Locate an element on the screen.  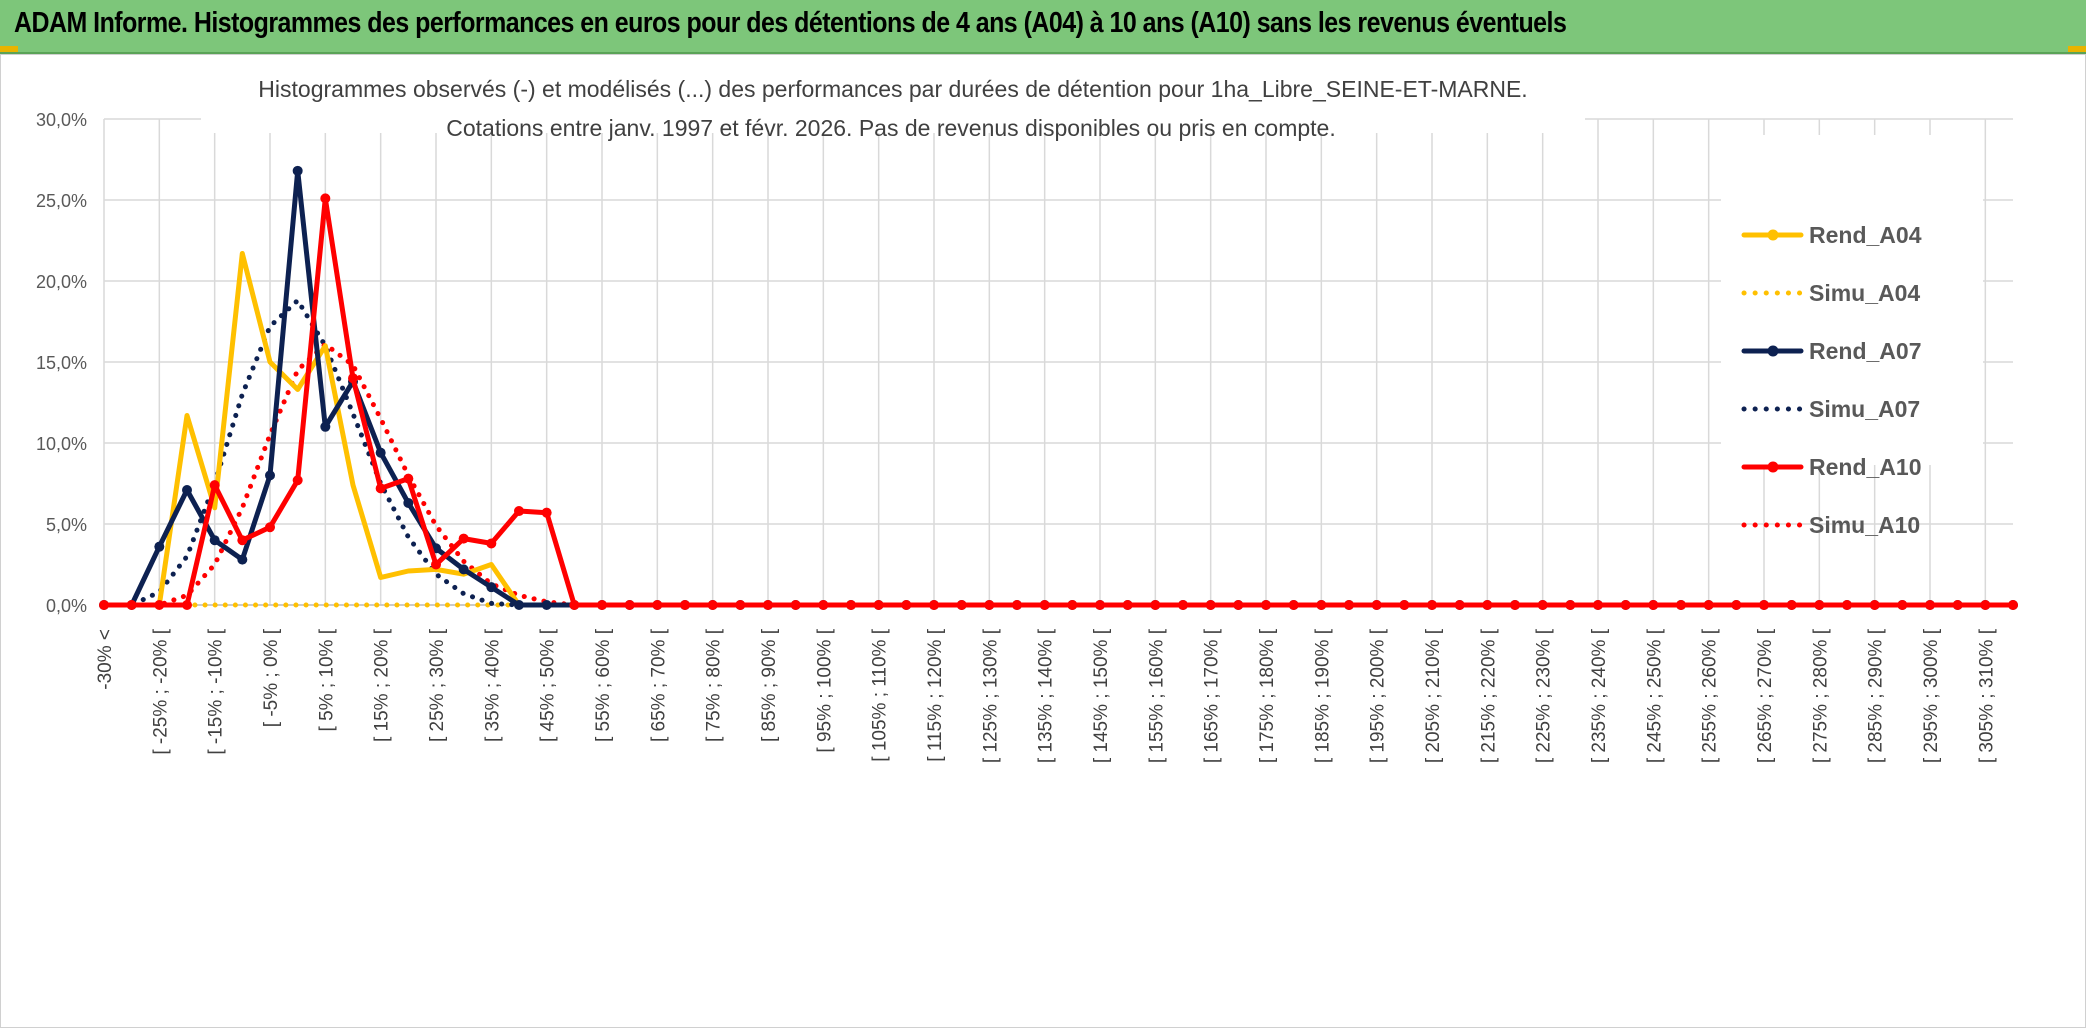
x-tick-label: [ -5% ; 0% [ is located at coordinates (271, 677).